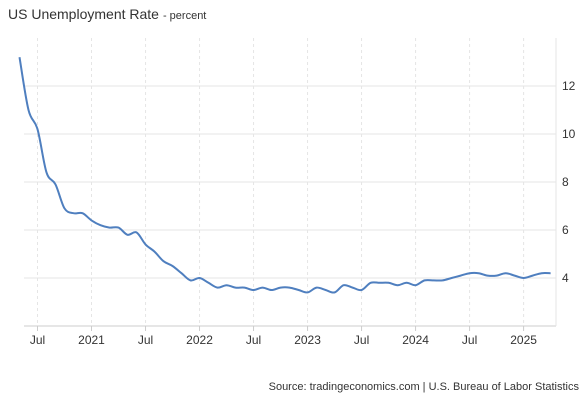  What do you see at coordinates (569, 86) in the screenshot?
I see `y-tick-label: 12` at bounding box center [569, 86].